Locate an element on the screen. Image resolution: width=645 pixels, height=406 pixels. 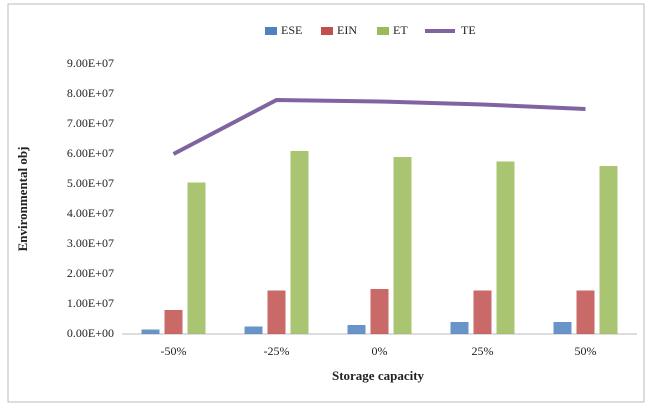
legend-label: EIN is located at coordinates (347, 30).